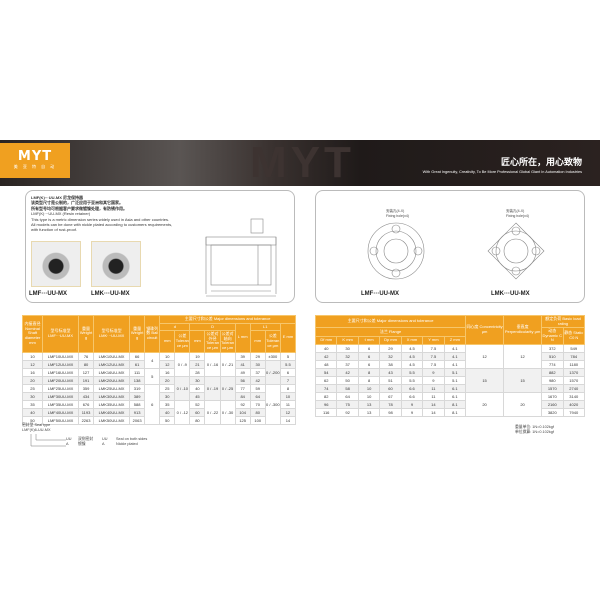 The image size is (600, 600). Describe the element at coordinates (369, 412) in the screenshot. I see `table-cell: 13` at that location.